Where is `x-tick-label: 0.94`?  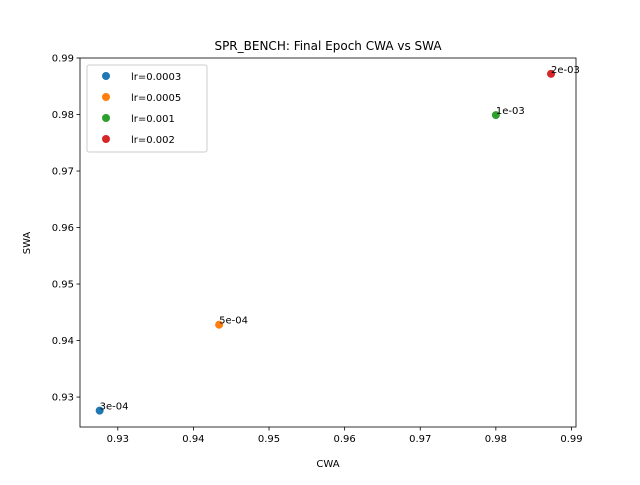 x-tick-label: 0.94 is located at coordinates (193, 439).